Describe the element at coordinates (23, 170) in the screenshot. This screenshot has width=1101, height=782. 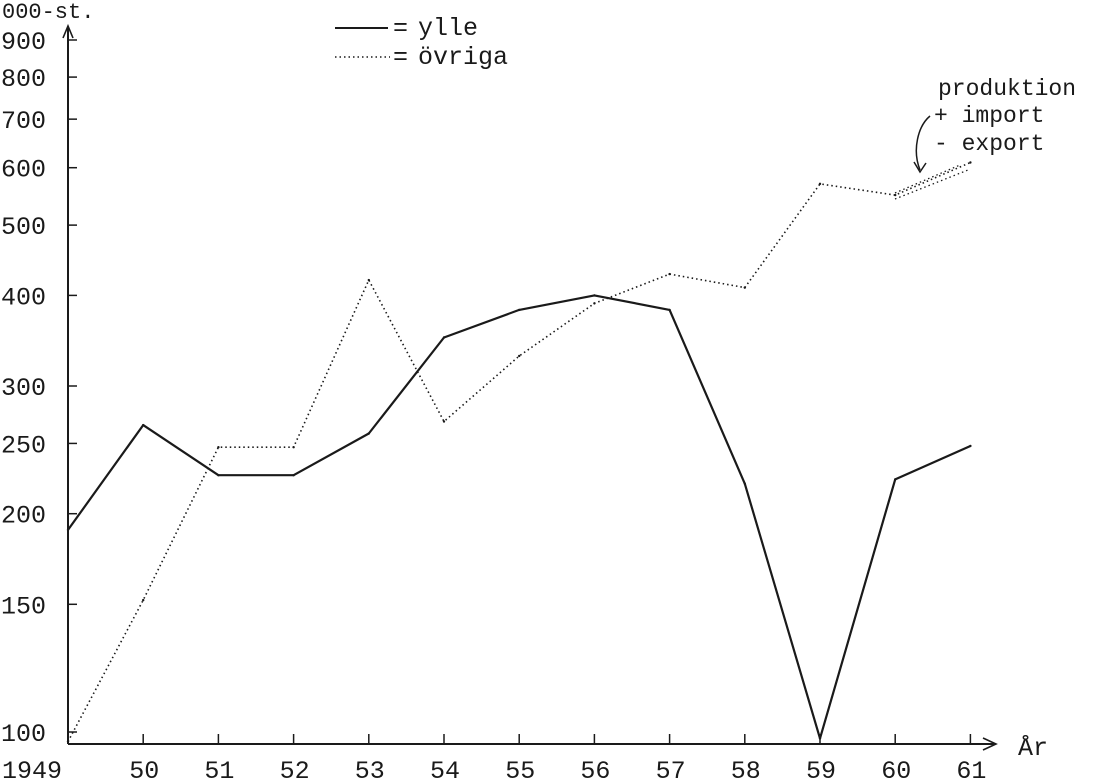
I see `y-tick-label: 600` at that location.